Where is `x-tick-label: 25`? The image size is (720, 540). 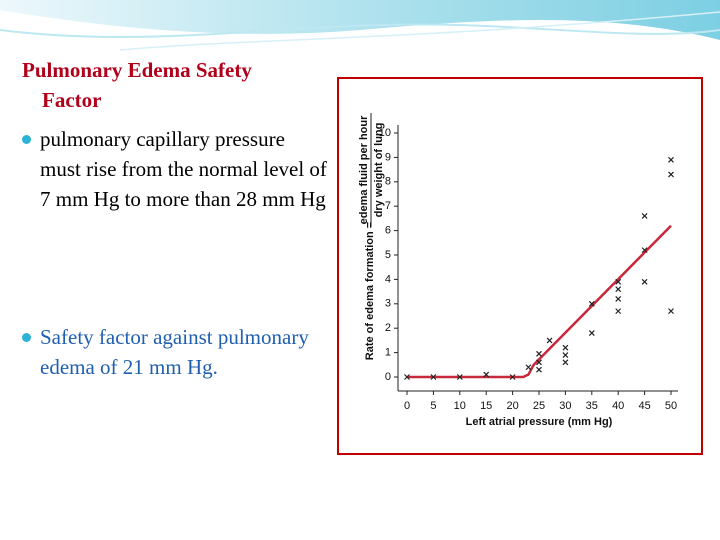 x-tick-label: 25 is located at coordinates (539, 406).